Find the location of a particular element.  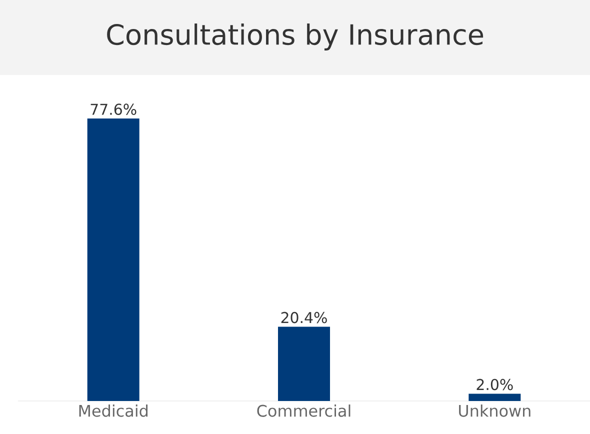

x-tick-label: Medicaid is located at coordinates (113, 410).